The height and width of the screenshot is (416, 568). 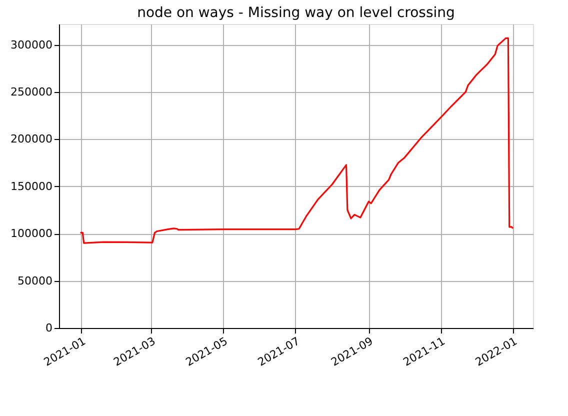 I want to click on y-tick-label: 100000, so click(x=31, y=233).